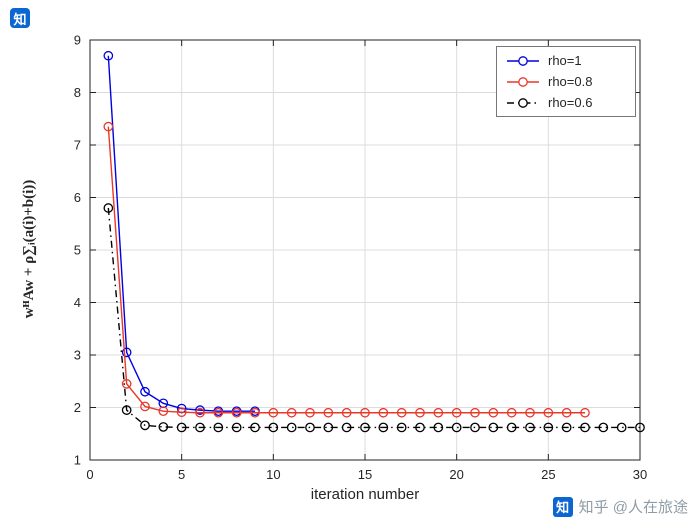 Image resolution: width=700 pixels, height=525 pixels. I want to click on zhihu-logo-glyph: 知, so click(20, 20).